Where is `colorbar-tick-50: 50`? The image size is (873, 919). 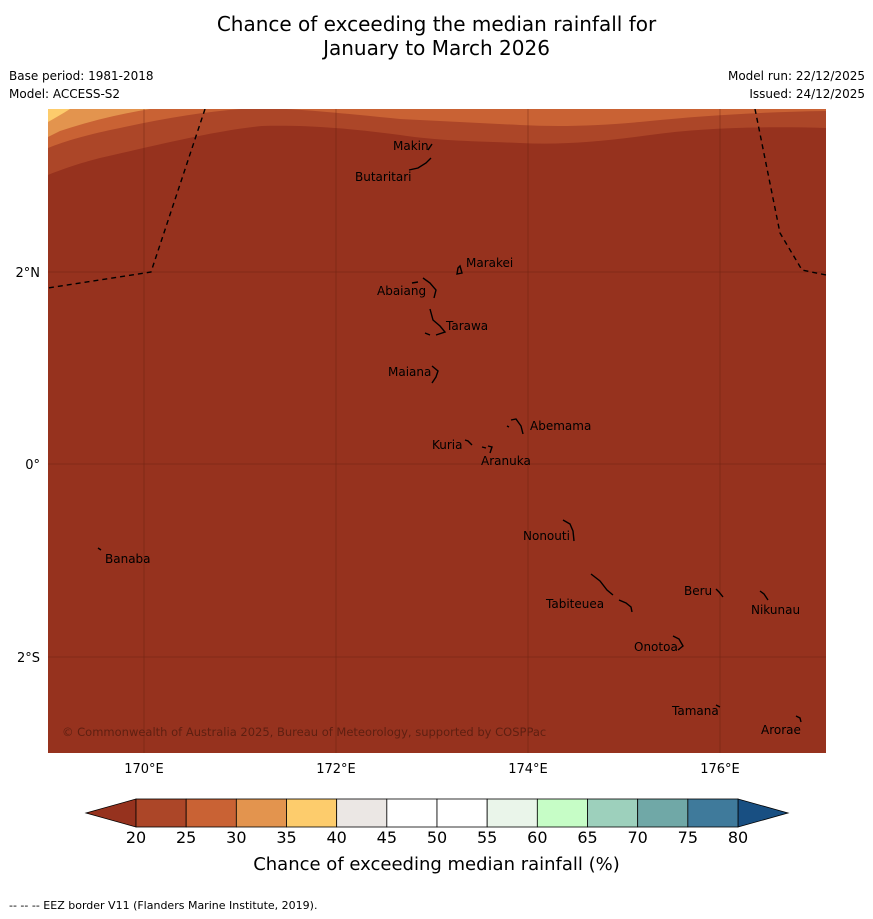
colorbar-tick-50: 50 is located at coordinates (437, 837).